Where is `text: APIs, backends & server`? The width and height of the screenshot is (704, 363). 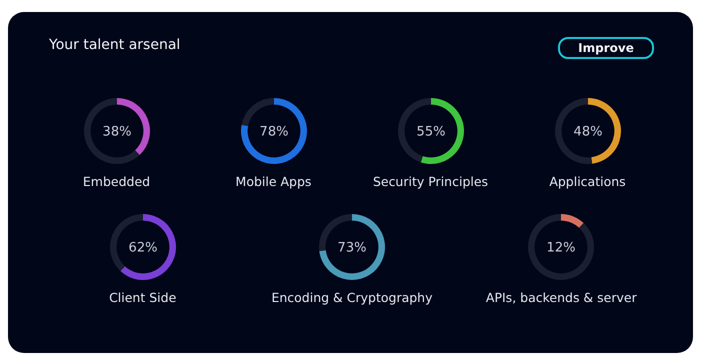
text: APIs, backends & server is located at coordinates (561, 297).